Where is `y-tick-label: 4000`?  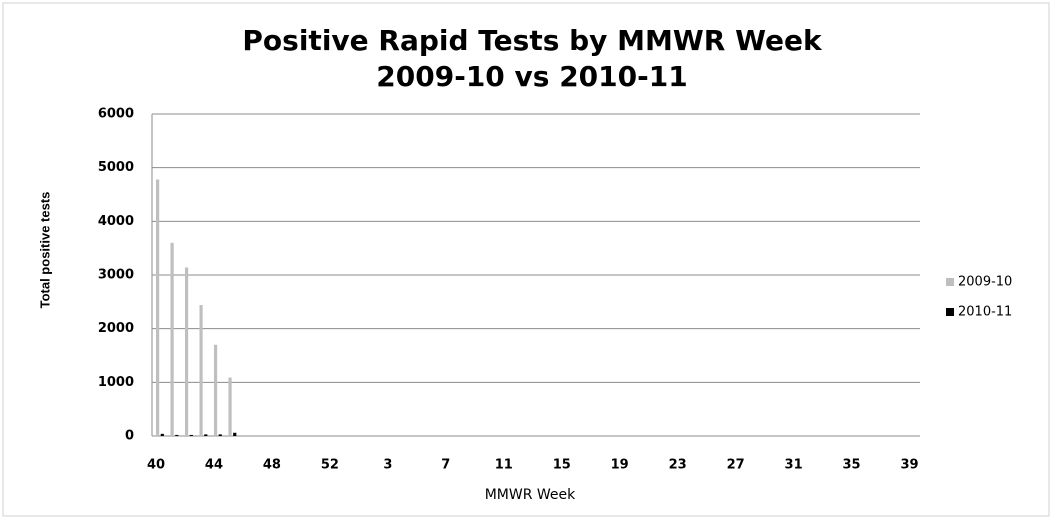
y-tick-label: 4000 is located at coordinates (116, 221).